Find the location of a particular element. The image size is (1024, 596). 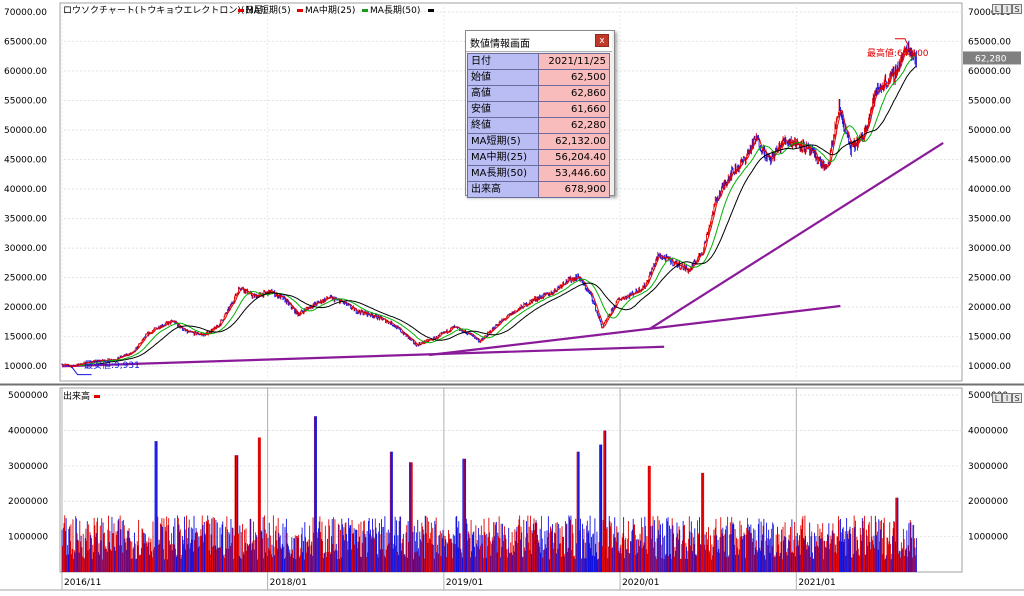

volume-tick-label-left: 5000000 is located at coordinates (28, 396).